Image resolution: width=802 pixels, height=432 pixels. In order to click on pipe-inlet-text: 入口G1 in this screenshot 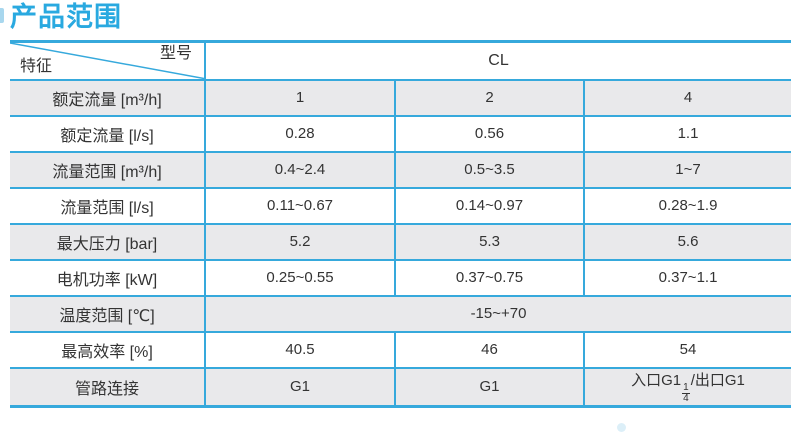, I will do `click(656, 380)`.